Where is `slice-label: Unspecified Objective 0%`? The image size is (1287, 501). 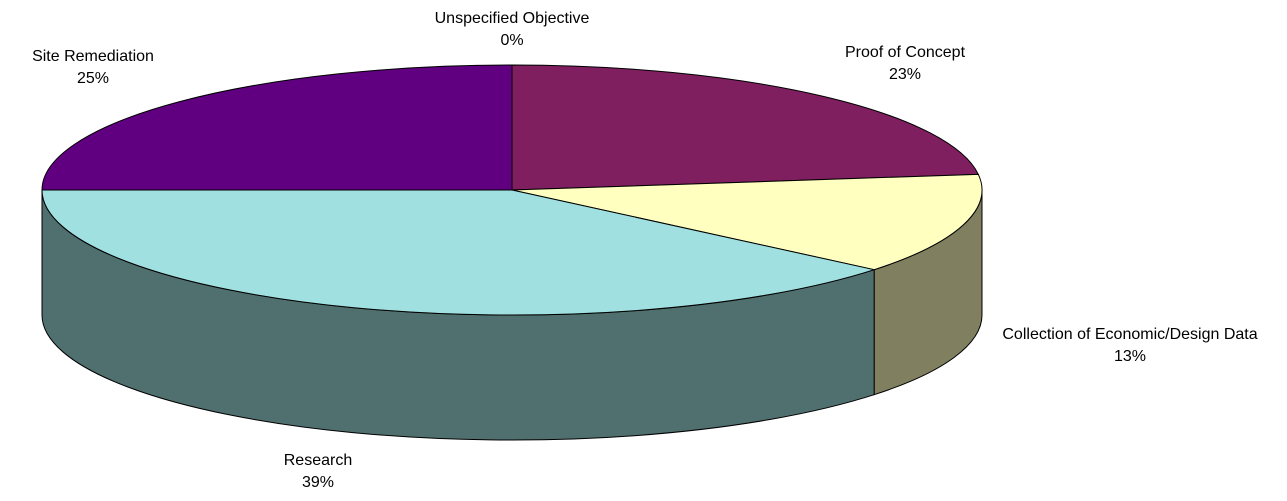
slice-label: Unspecified Objective 0% is located at coordinates (512, 30).